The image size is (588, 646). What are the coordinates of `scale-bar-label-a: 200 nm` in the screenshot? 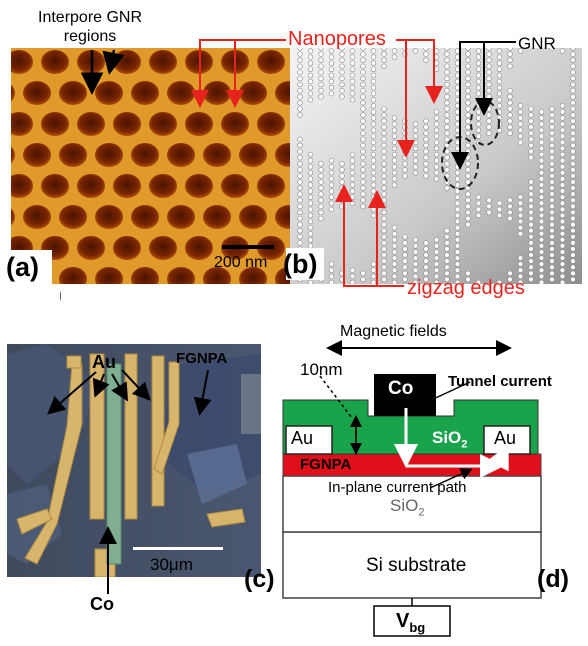 It's located at (241, 262).